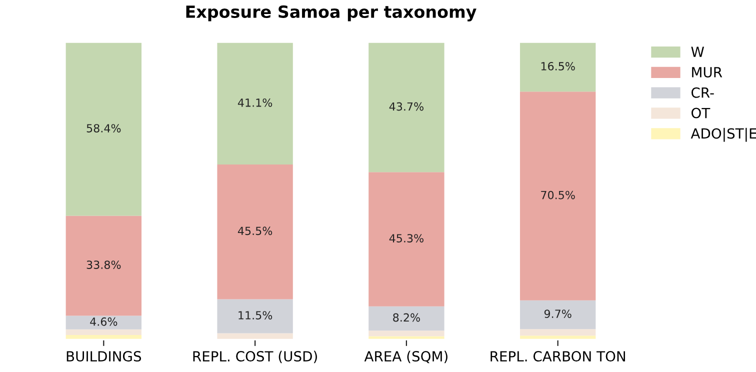  Describe the element at coordinates (557, 356) in the screenshot. I see `x-tick-label: REPL. CARBON TON` at that location.